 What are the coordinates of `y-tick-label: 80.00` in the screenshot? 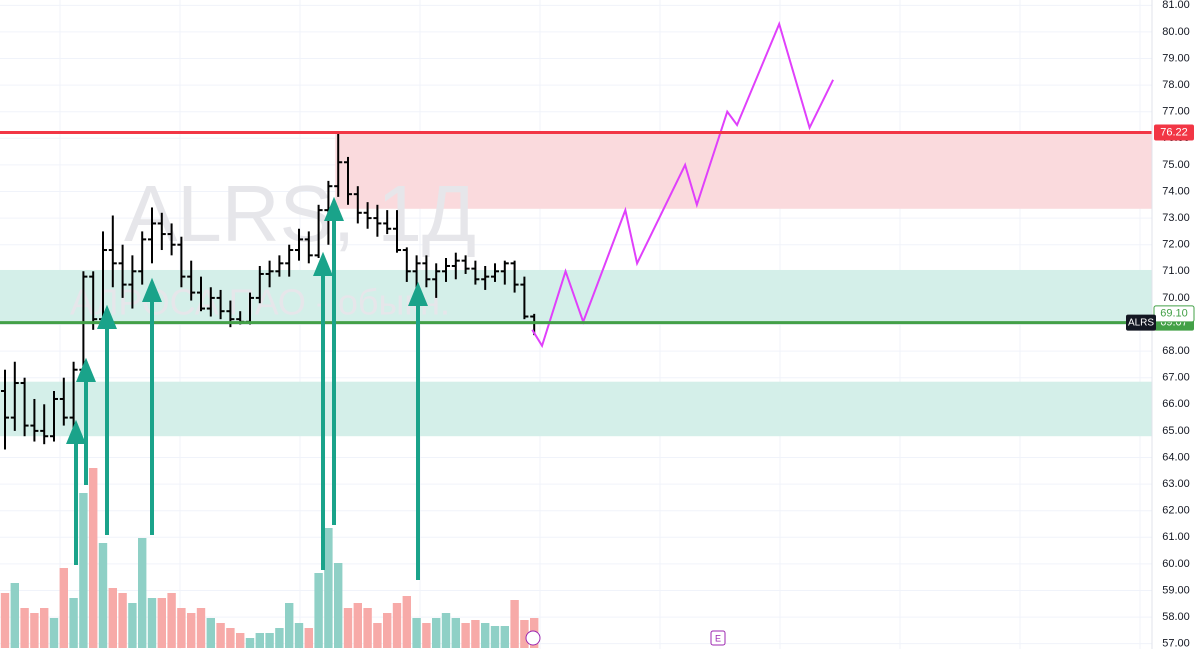 It's located at (1176, 32).